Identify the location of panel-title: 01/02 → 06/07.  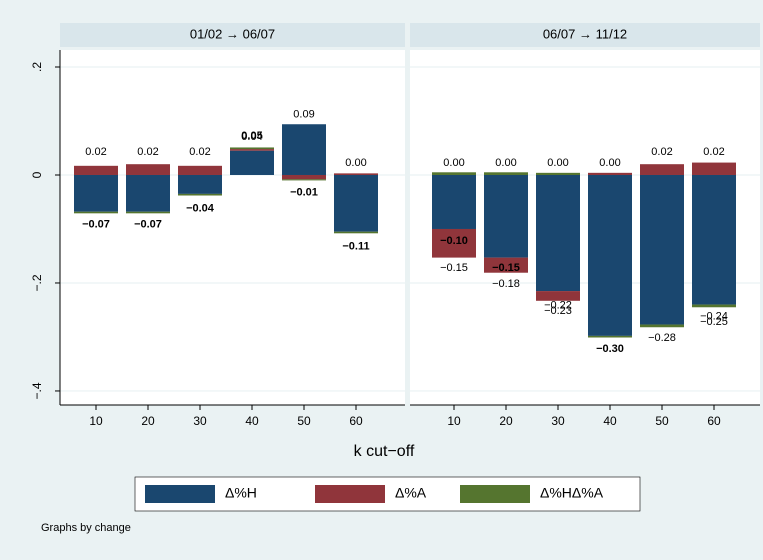
(232, 33).